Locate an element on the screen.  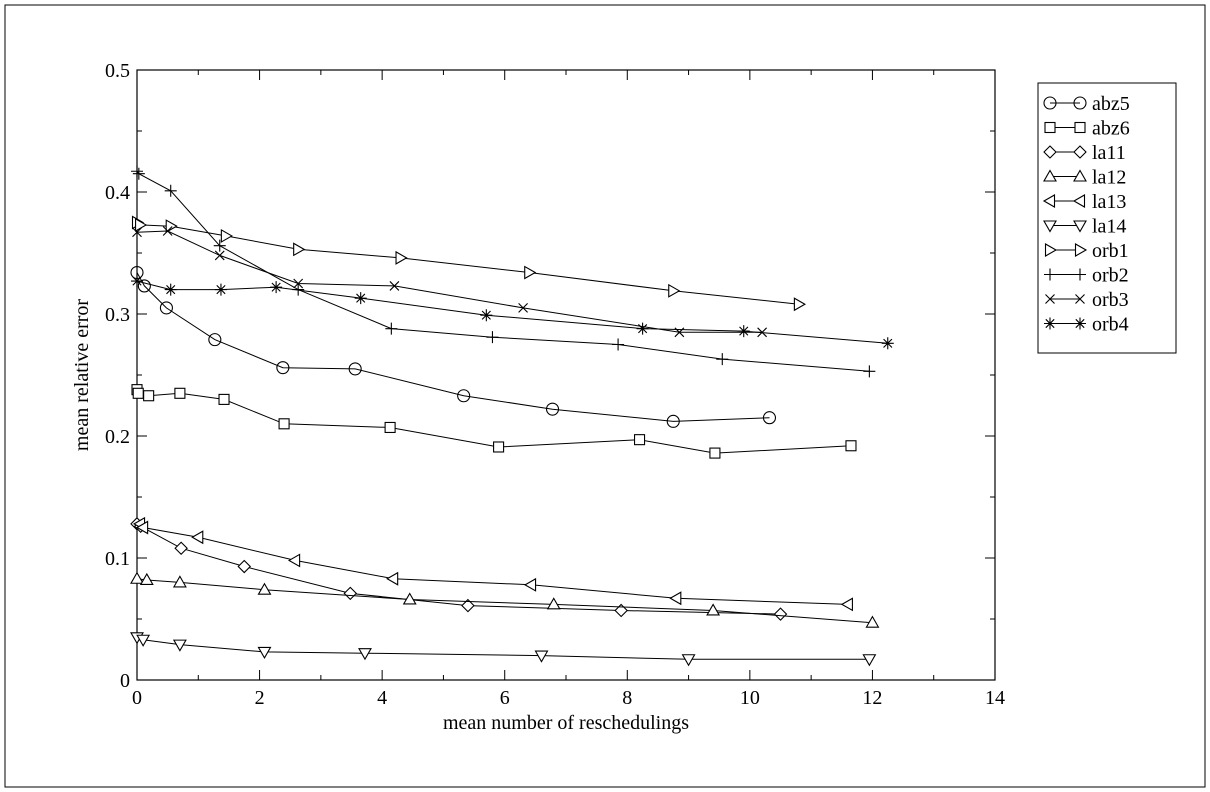
series-la11 is located at coordinates (459, 569).